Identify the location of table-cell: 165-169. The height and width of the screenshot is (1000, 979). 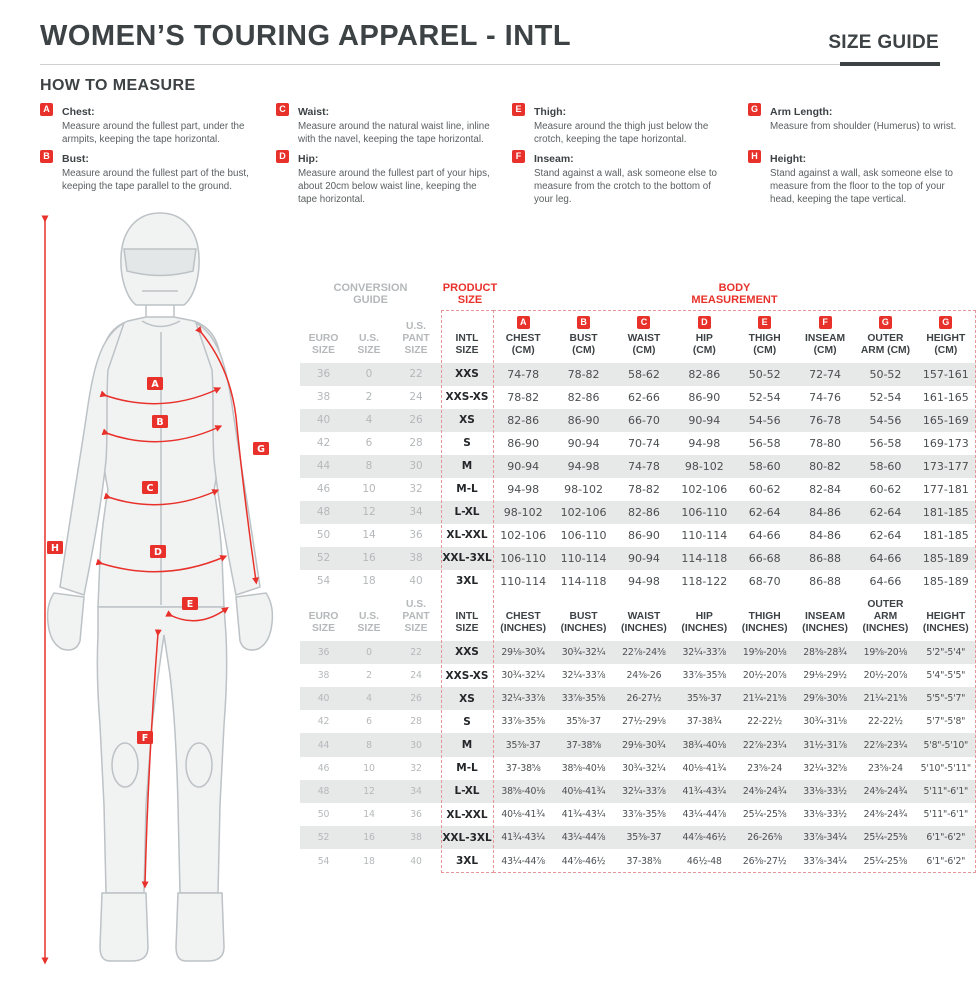
(945, 420).